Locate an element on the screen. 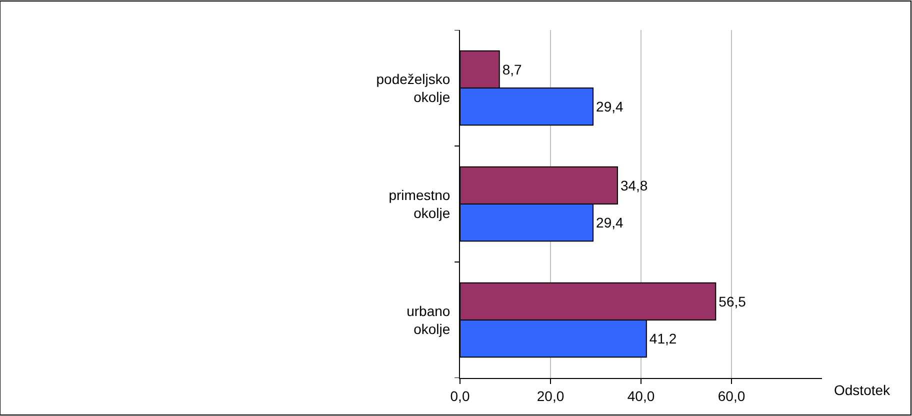 Image resolution: width=912 pixels, height=416 pixels. x-tick-label: 0,0 is located at coordinates (460, 396).